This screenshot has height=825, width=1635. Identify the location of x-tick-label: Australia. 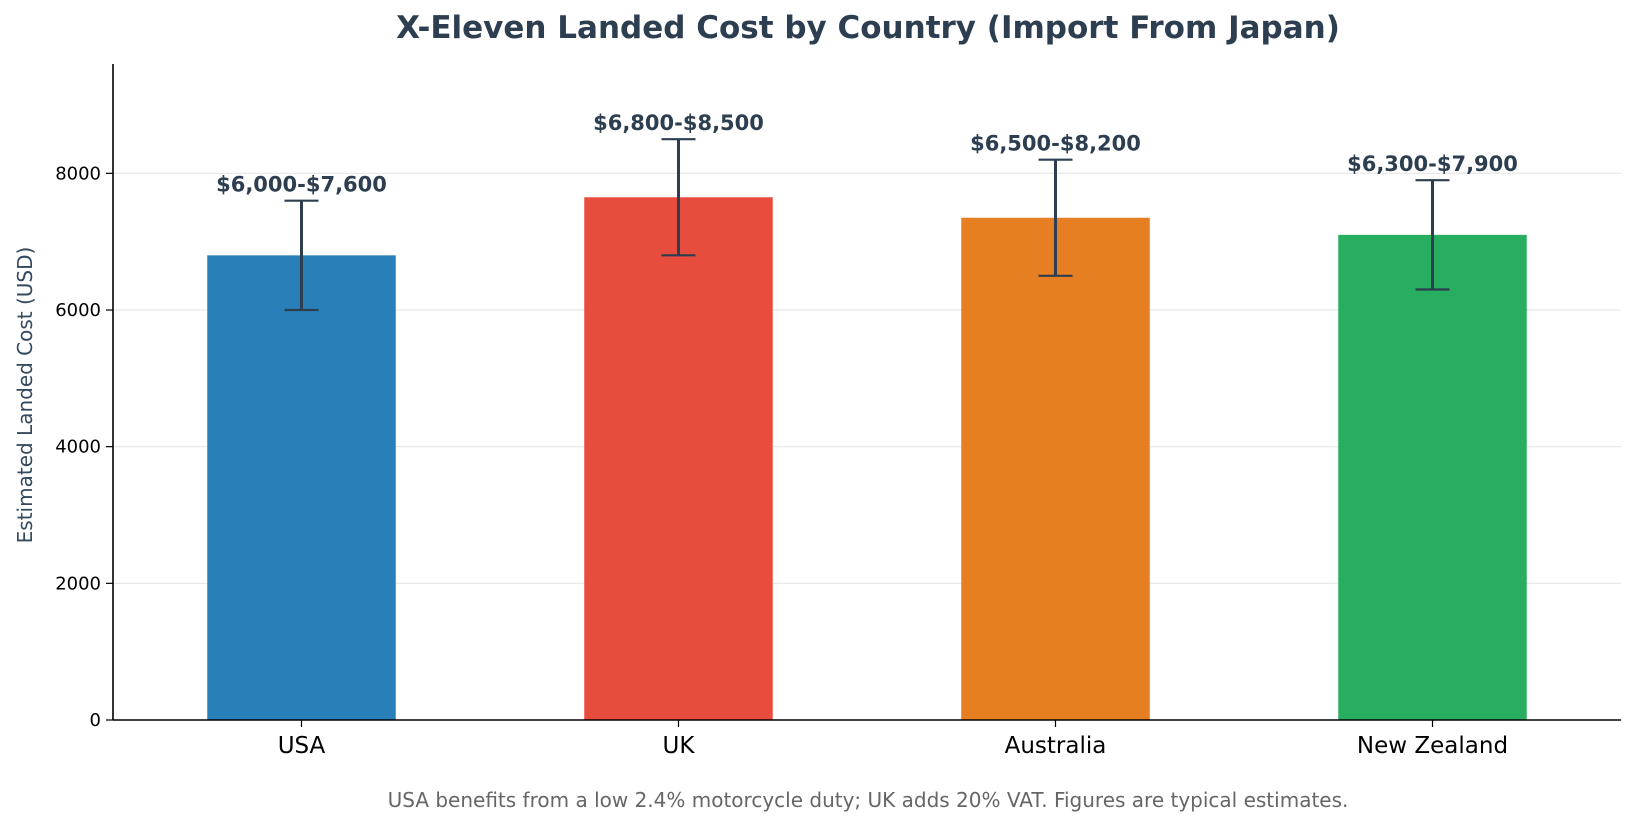
(1056, 746).